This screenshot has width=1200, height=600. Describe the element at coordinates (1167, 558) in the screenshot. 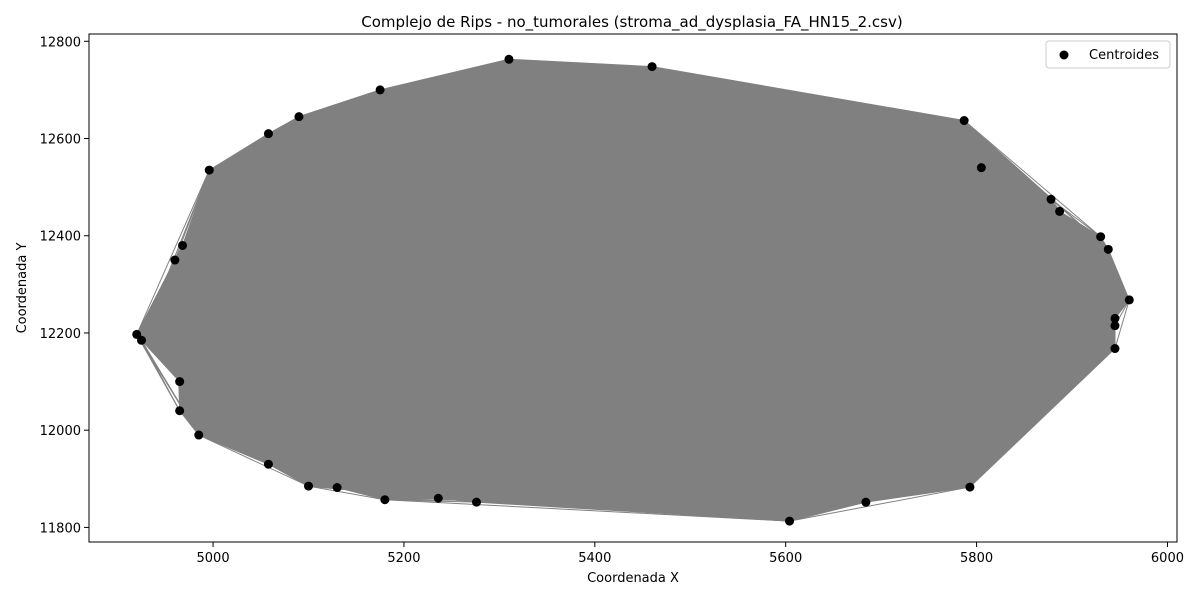

I see `x-tick-label: 6000` at that location.